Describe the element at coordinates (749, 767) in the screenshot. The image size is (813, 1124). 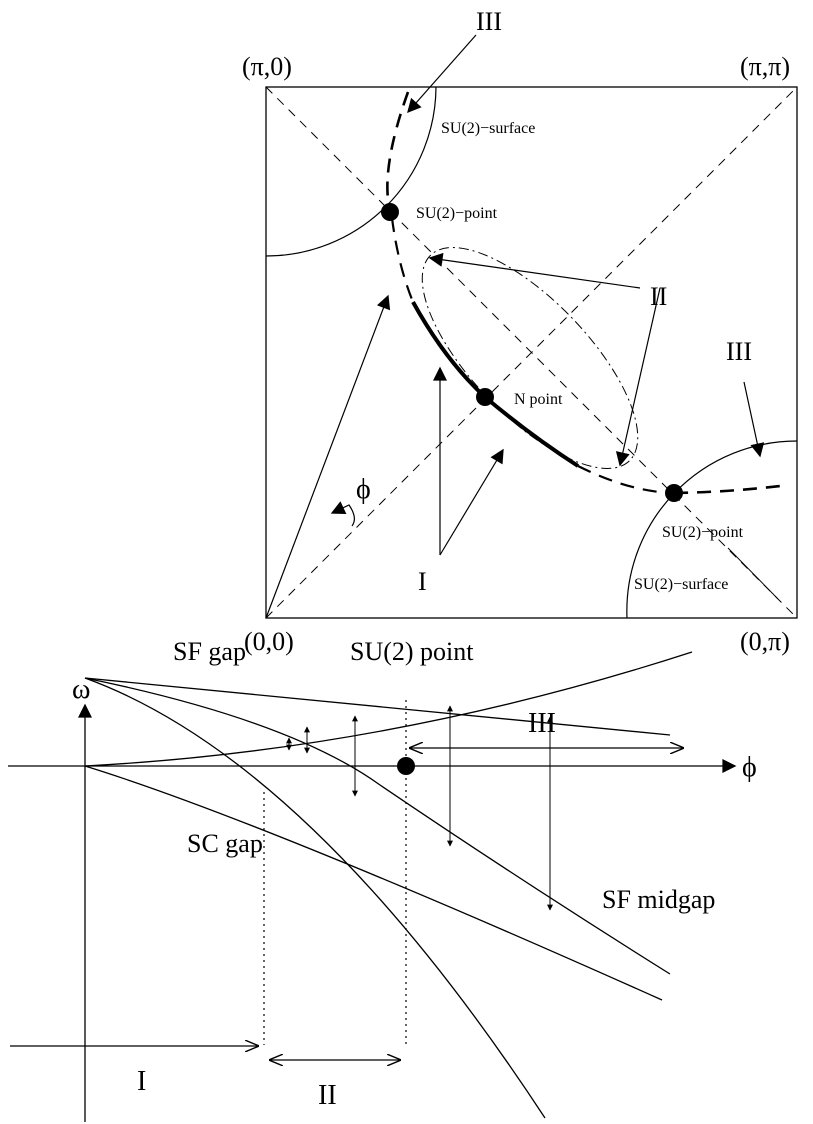
I see `label-phi: ϕ` at that location.